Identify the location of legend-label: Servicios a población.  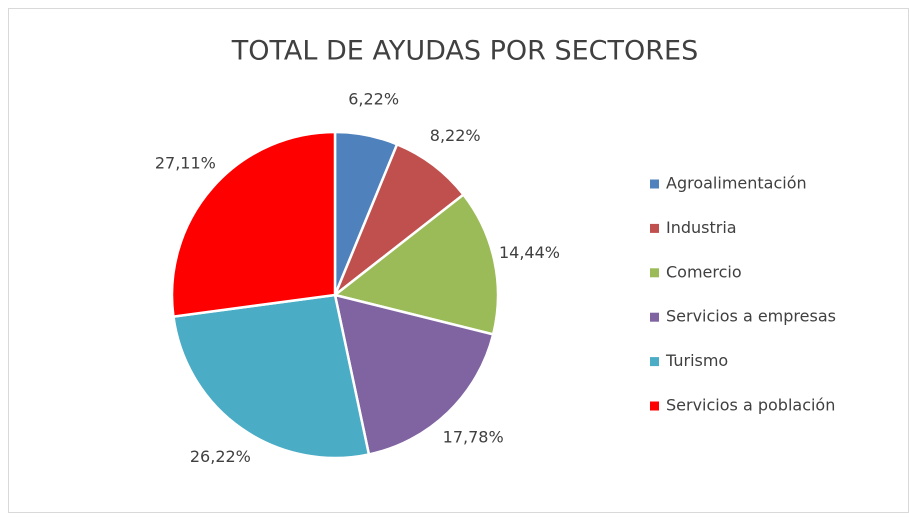
(750, 405).